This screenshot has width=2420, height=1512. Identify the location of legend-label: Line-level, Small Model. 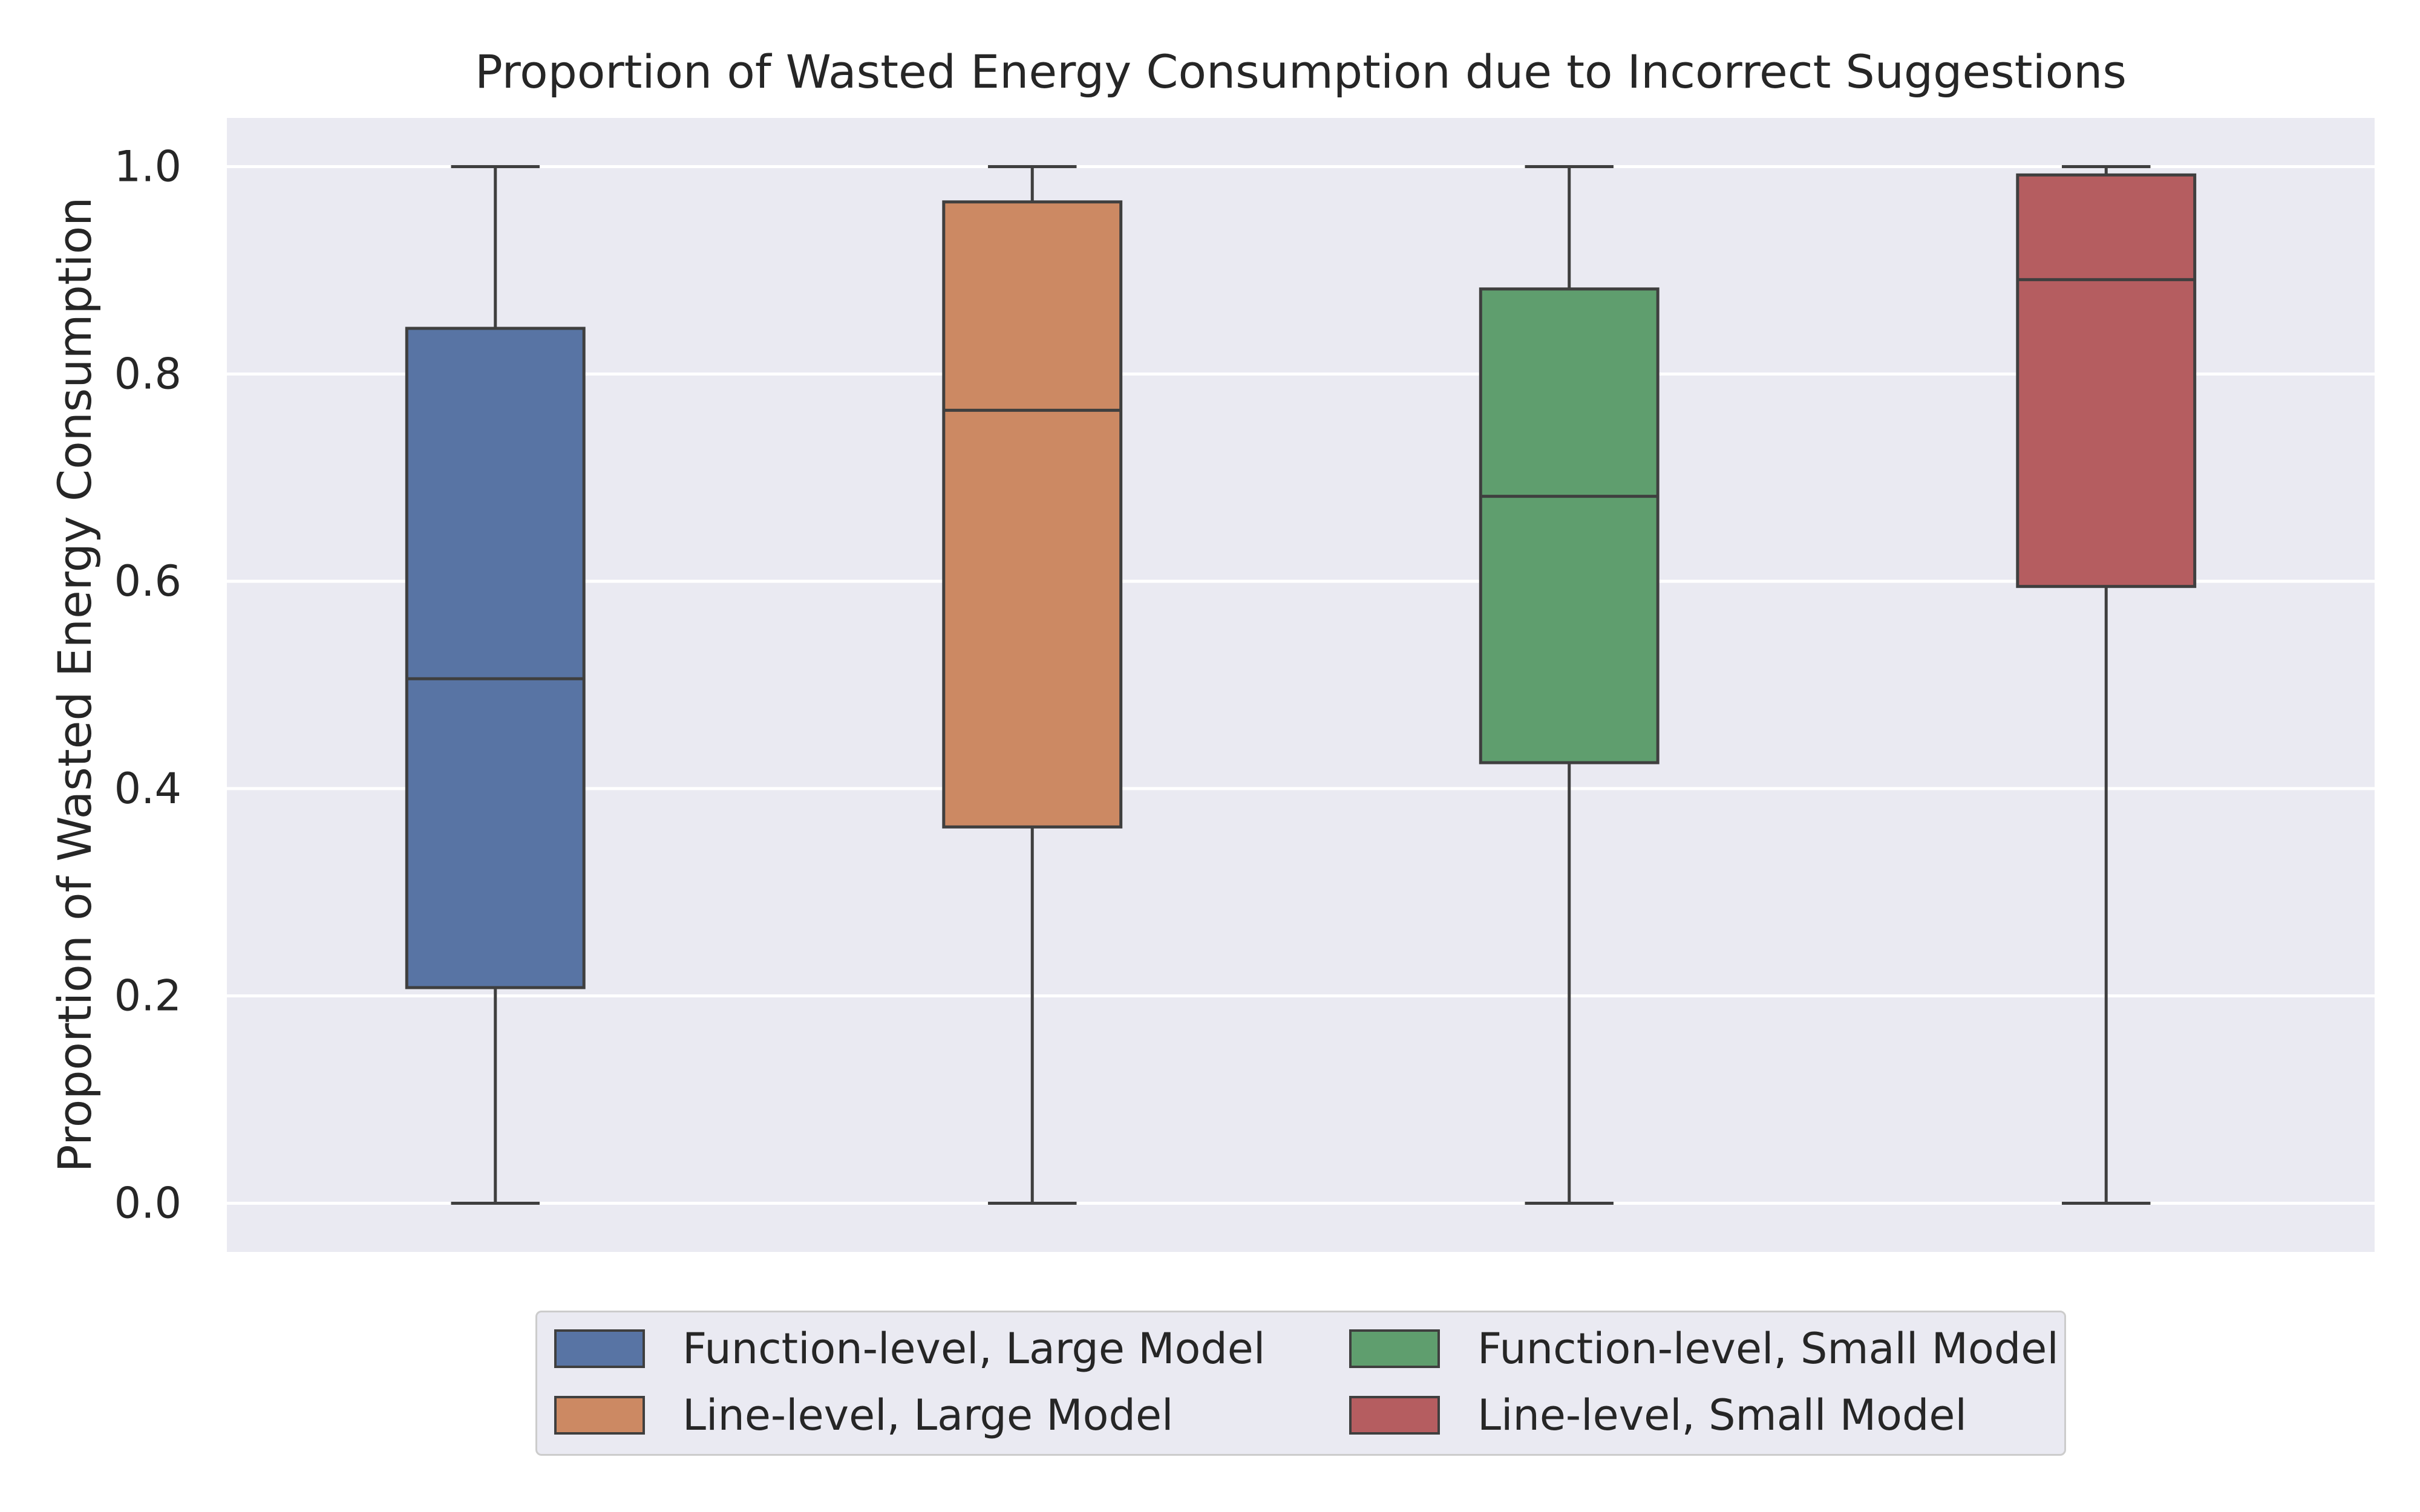
(1722, 1415).